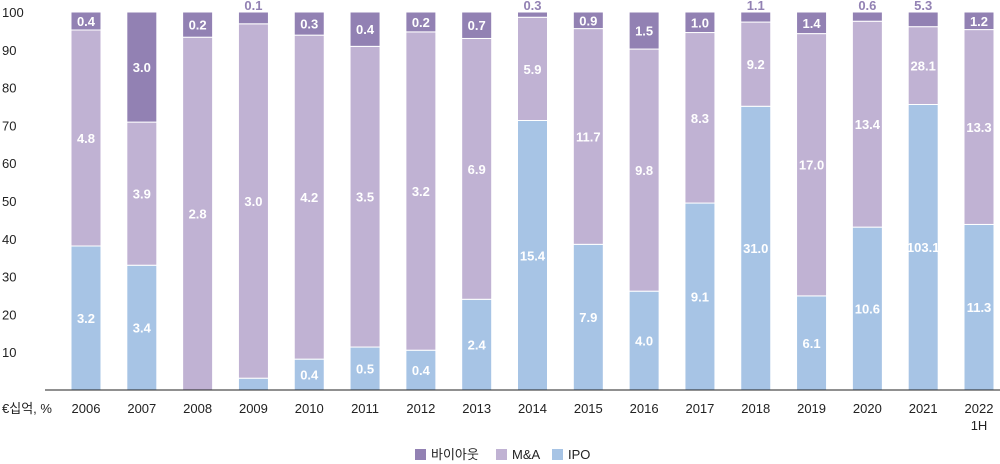  Describe the element at coordinates (756, 64) in the screenshot. I see `data-label: 9.2` at that location.